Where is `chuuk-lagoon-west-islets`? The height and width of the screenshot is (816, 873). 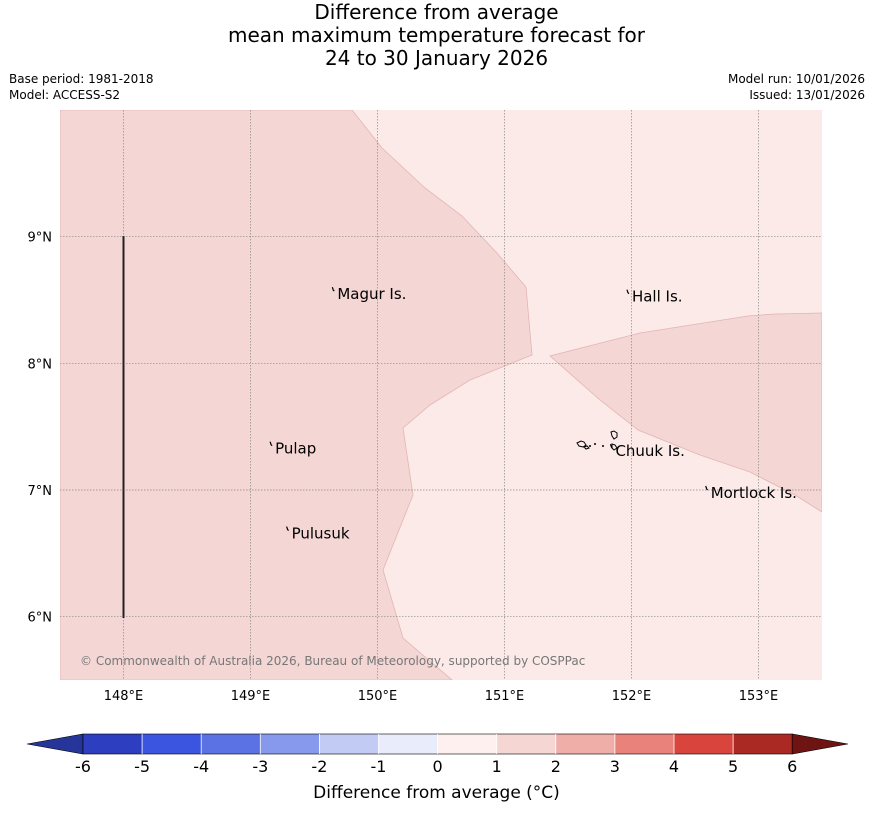
chuuk-lagoon-west-islets is located at coordinates (583, 445).